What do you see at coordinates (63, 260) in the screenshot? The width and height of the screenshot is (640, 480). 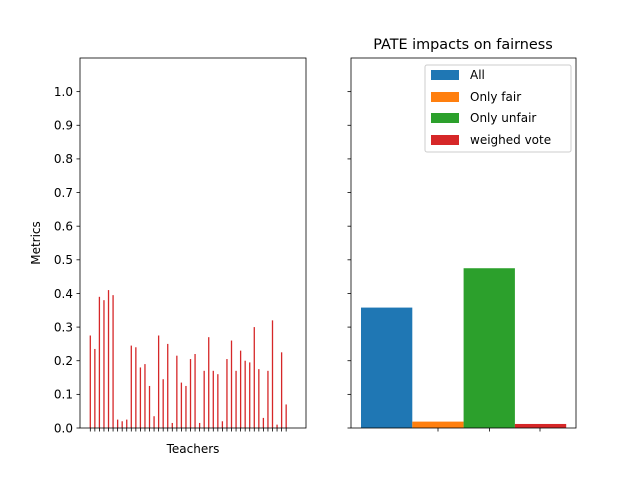 I see `left-y-tick-label: 0.5` at bounding box center [63, 260].